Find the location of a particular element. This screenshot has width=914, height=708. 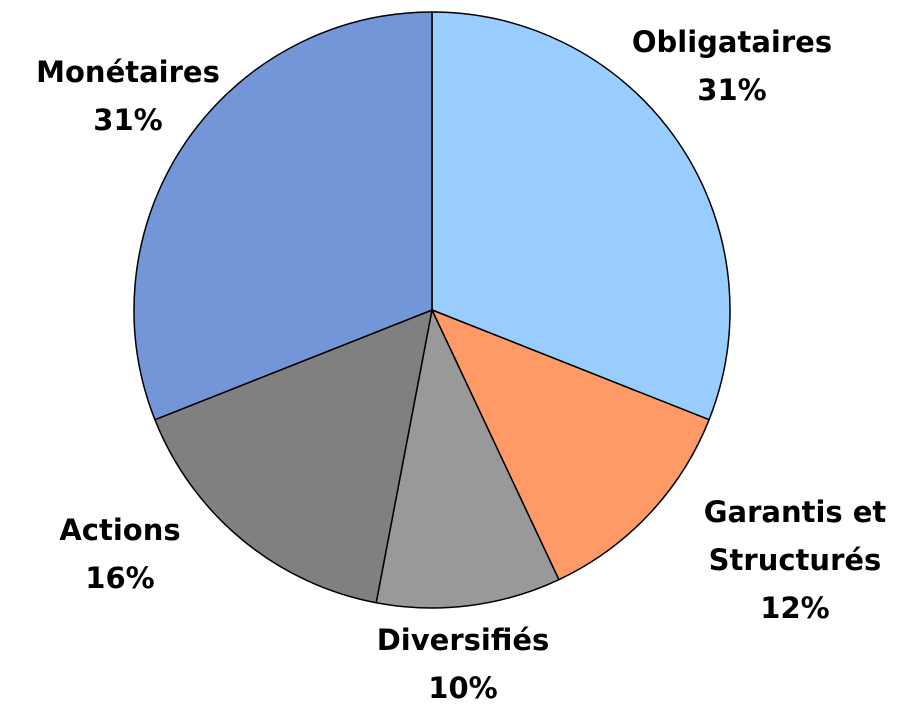

slice-label: Garantis et Structurés 12% is located at coordinates (794, 560).